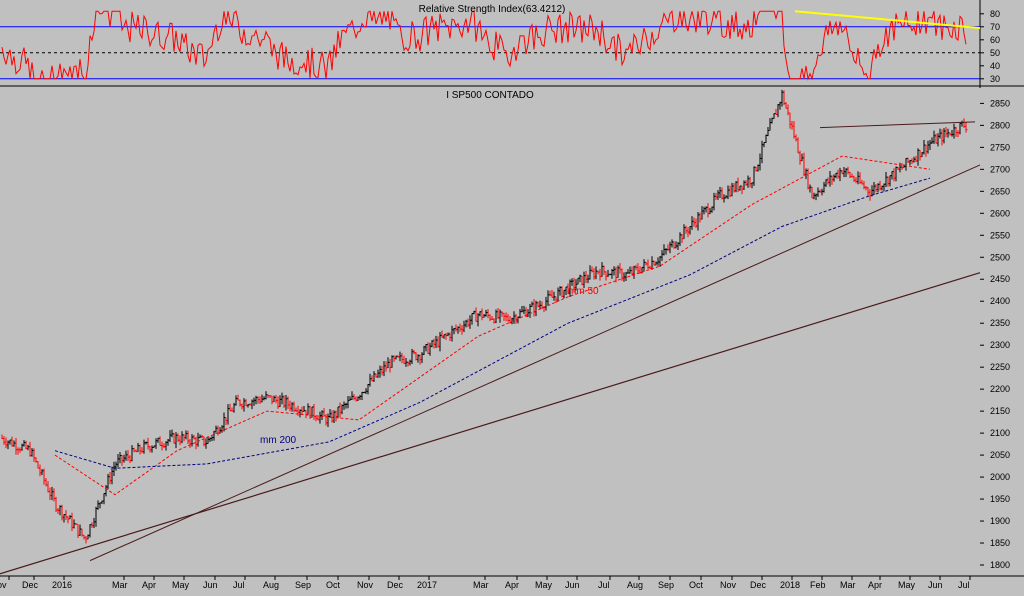  What do you see at coordinates (62, 585) in the screenshot?
I see `x-tick-label: 2016` at bounding box center [62, 585].